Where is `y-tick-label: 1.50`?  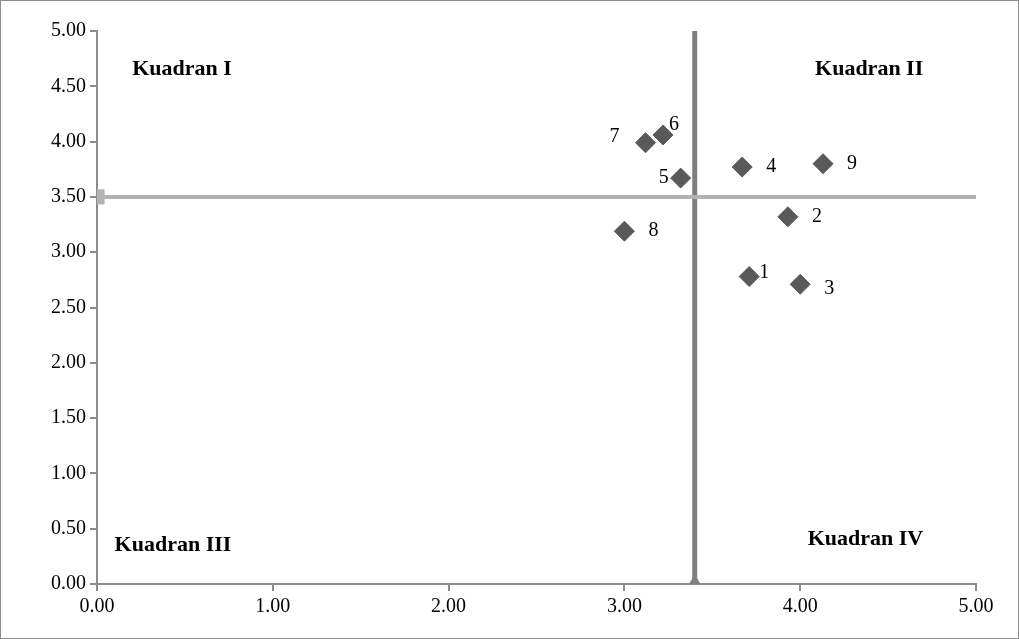 y-tick-label: 1.50 is located at coordinates (68, 416).